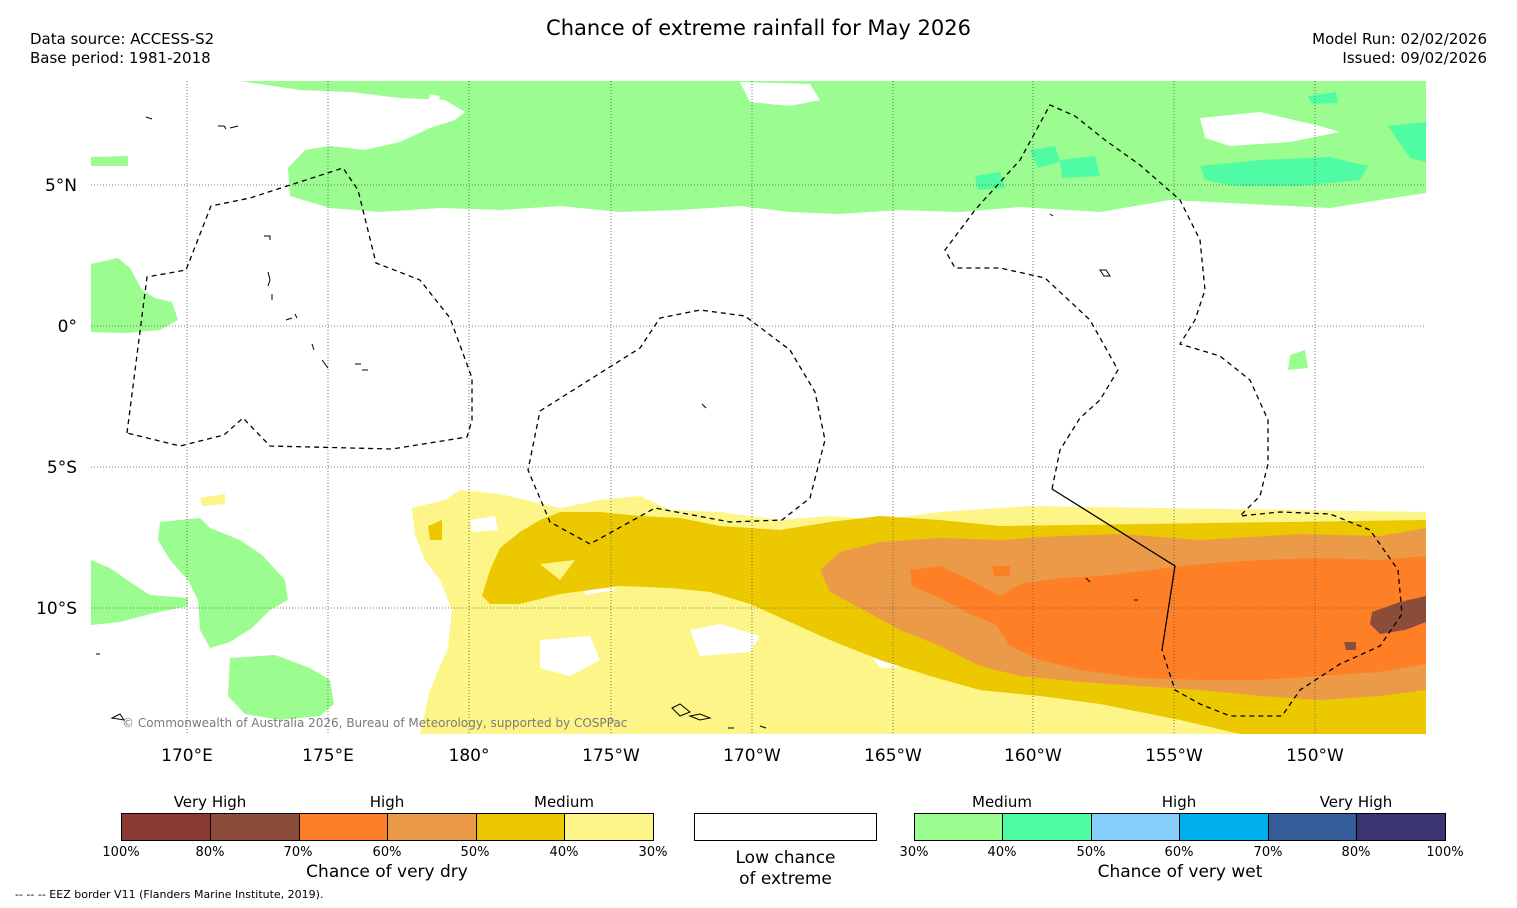 The height and width of the screenshot is (908, 1517). What do you see at coordinates (914, 852) in the screenshot?
I see `wet-tick-30: 30%` at bounding box center [914, 852].